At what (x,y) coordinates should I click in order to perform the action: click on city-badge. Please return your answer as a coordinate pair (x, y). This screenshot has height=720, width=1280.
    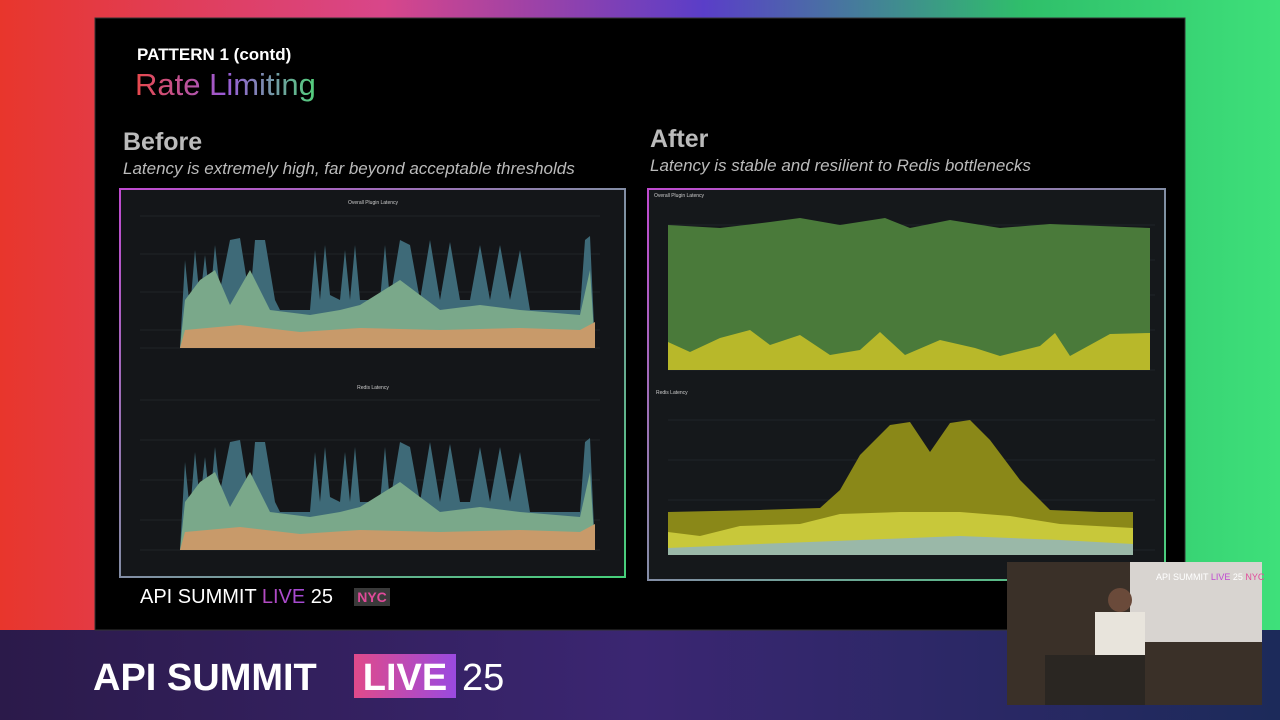
    Looking at the image, I should click on (372, 597).